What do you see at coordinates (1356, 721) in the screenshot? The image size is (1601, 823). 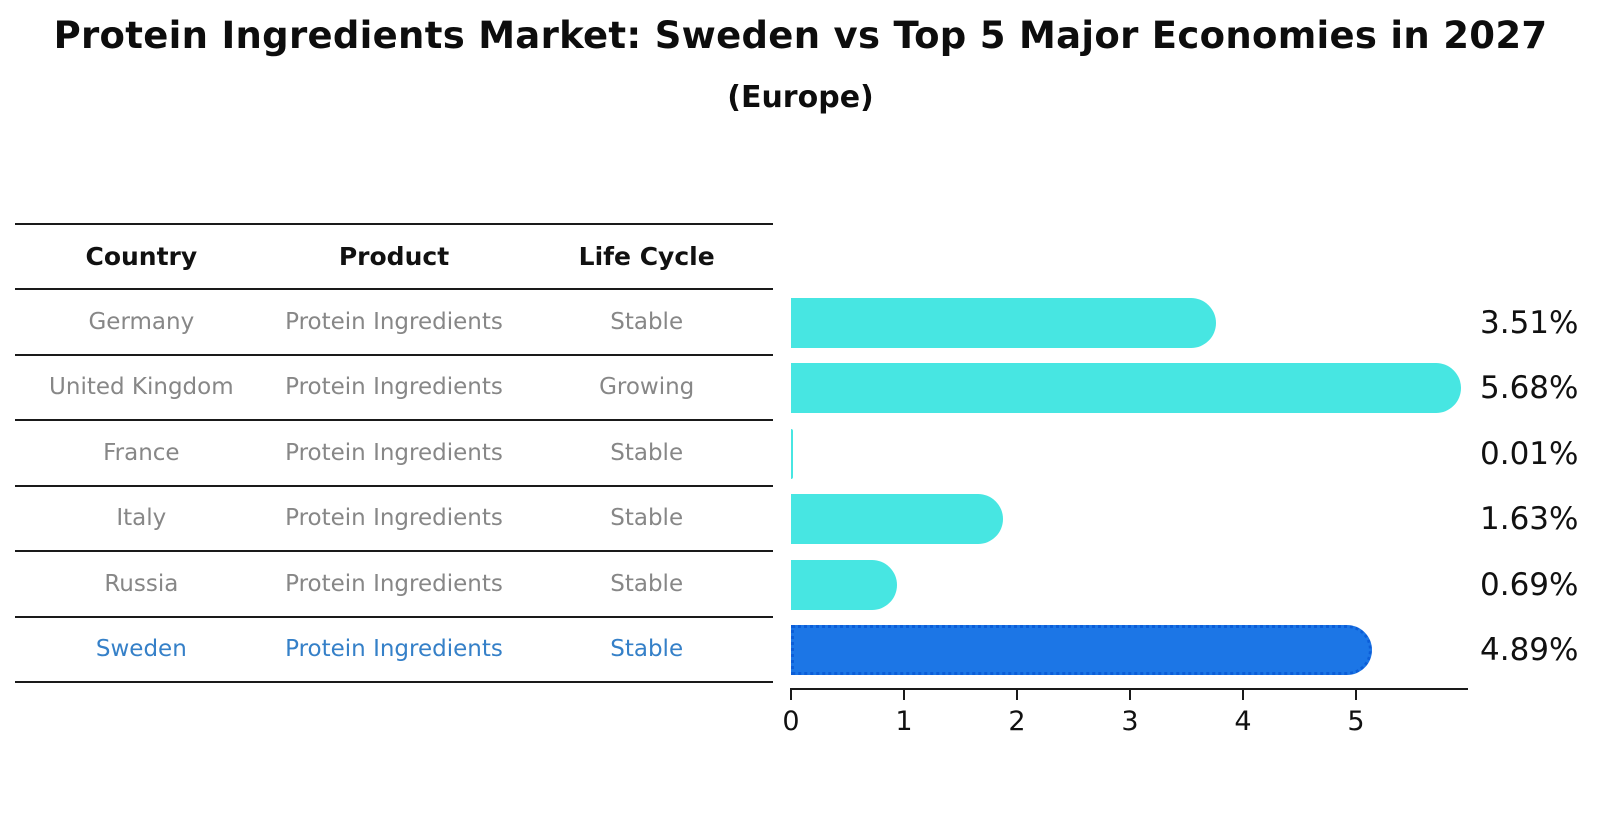 I see `x-tick-label: 5` at bounding box center [1356, 721].